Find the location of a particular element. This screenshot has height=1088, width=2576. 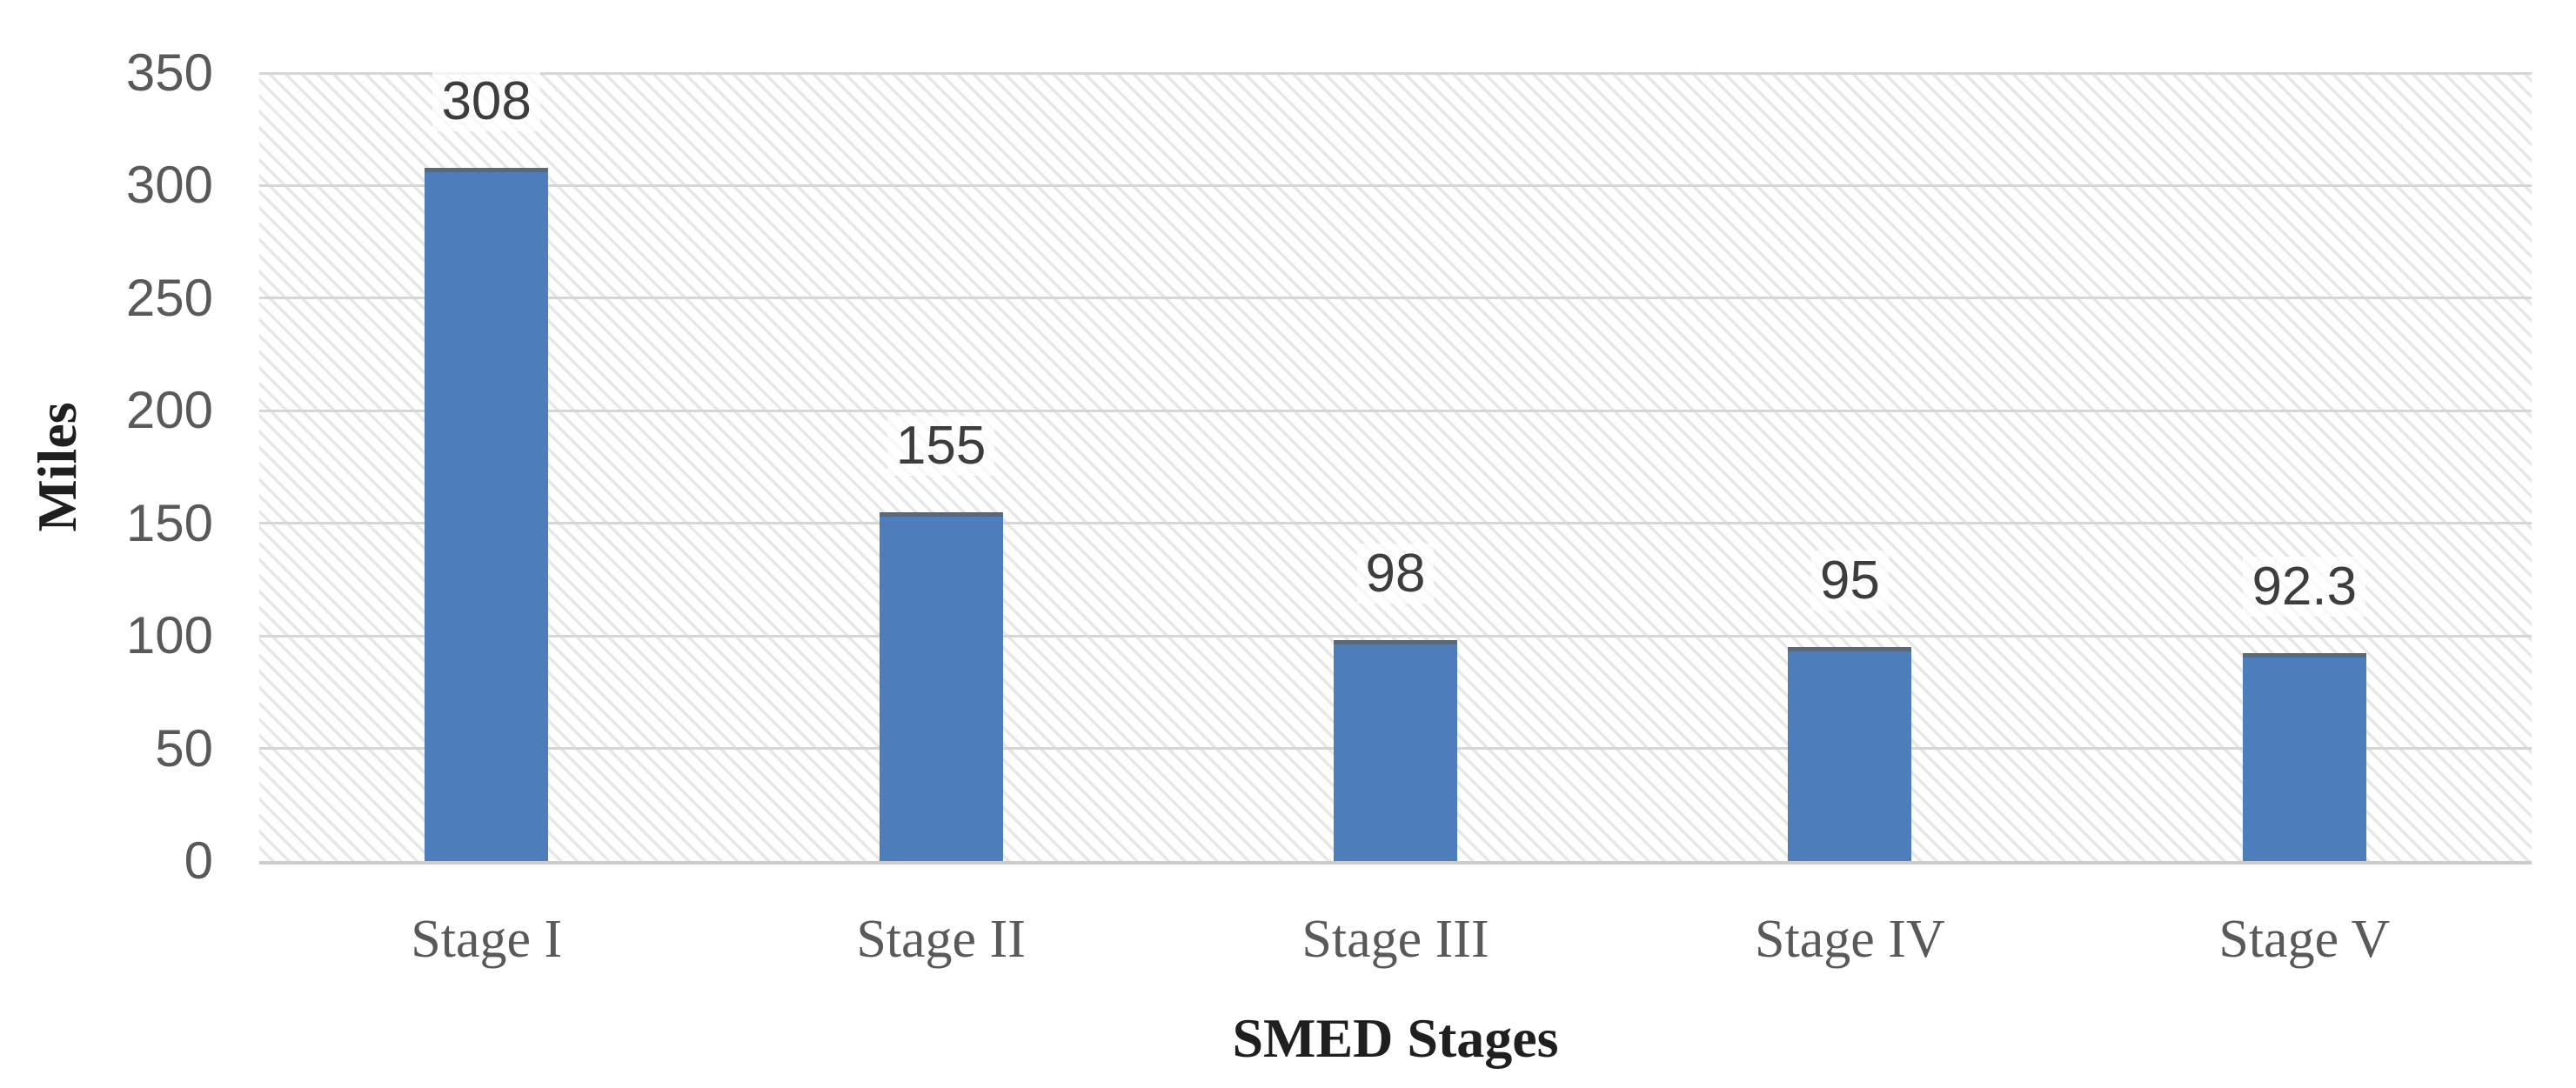

value-label-text: 308 is located at coordinates (486, 100).